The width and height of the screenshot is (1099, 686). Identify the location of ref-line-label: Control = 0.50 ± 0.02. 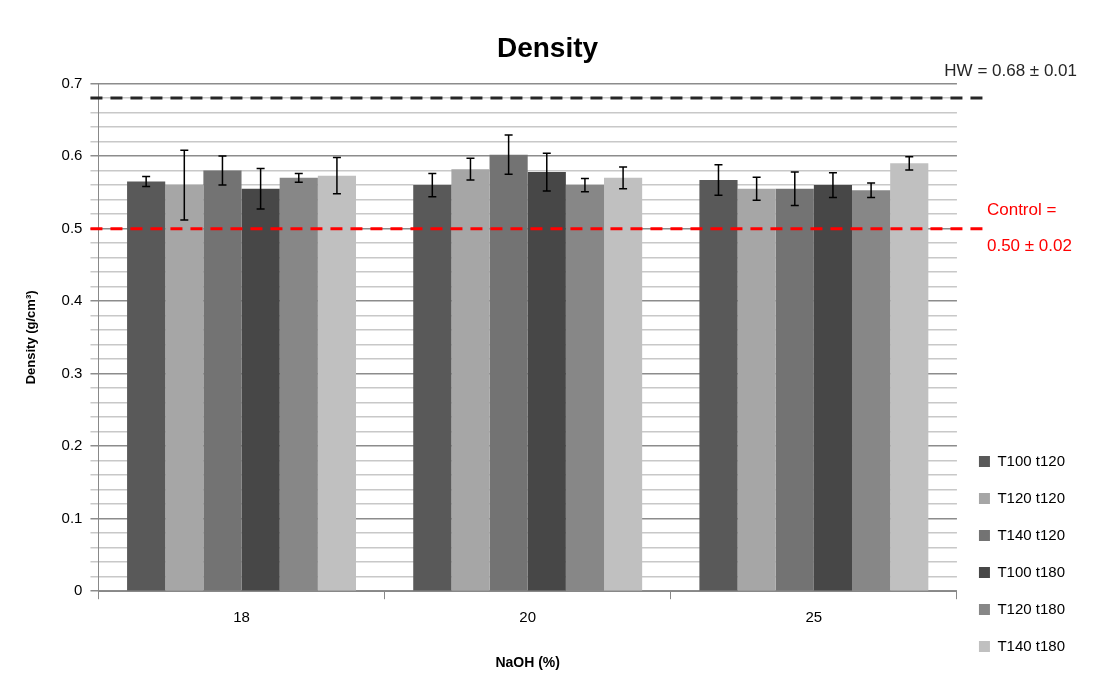
(1029, 227).